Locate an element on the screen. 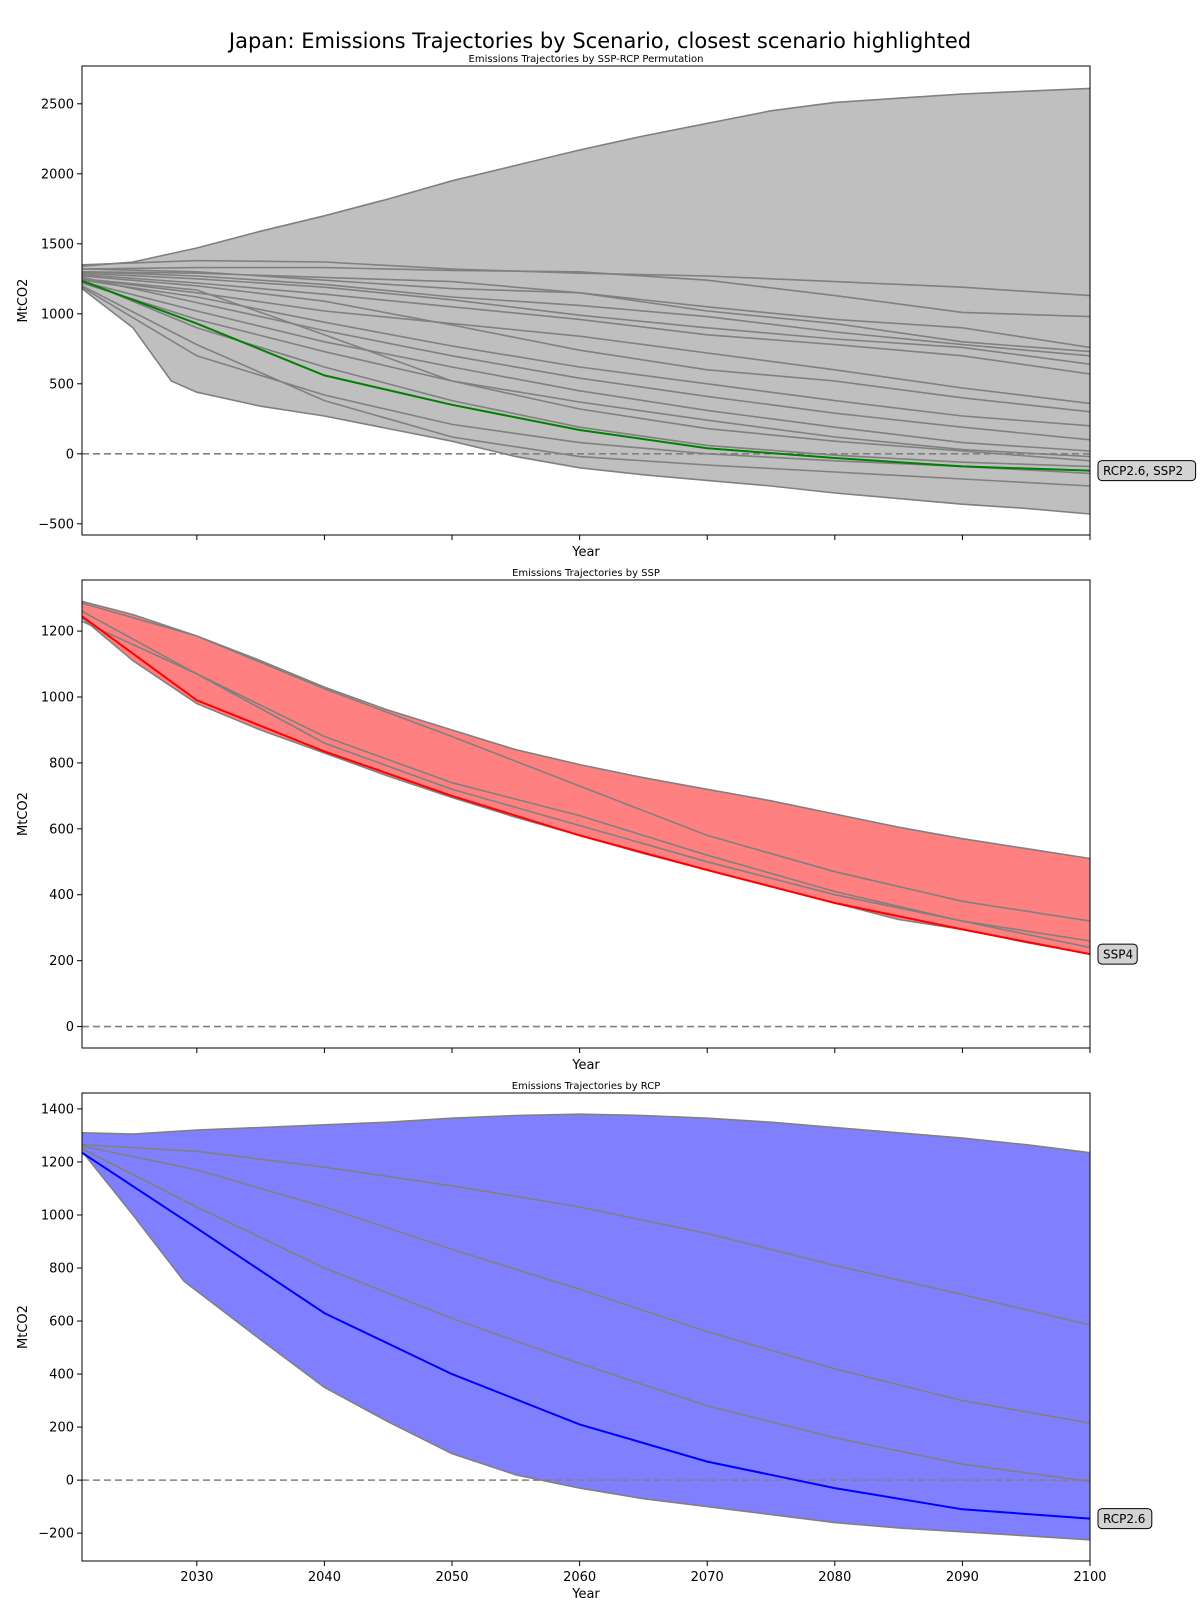 The image size is (1200, 1600). rcp-y-tick-label-0: −200 is located at coordinates (56, 1534).